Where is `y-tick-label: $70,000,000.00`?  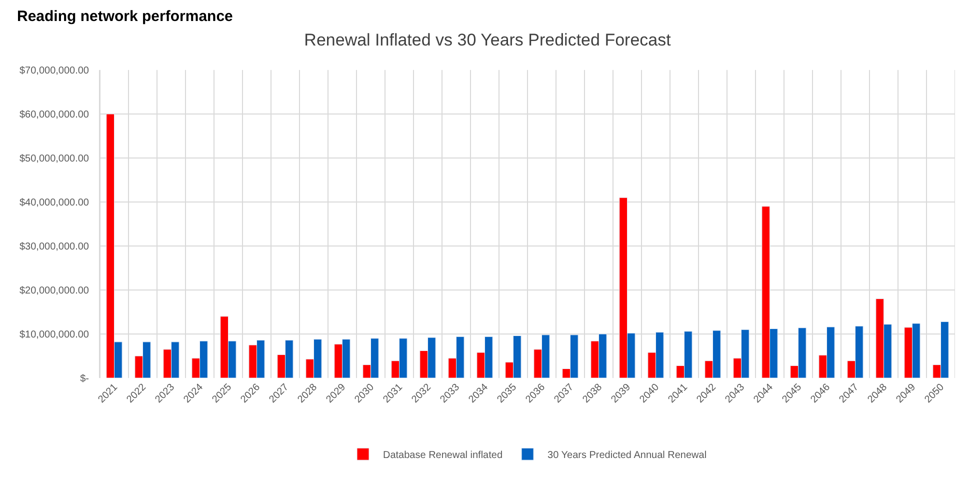 y-tick-label: $70,000,000.00 is located at coordinates (54, 71).